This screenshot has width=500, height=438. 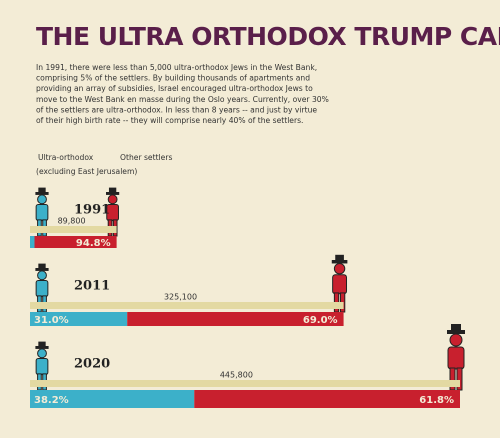 I want to click on value-label: 94.8%, so click(x=93, y=243).